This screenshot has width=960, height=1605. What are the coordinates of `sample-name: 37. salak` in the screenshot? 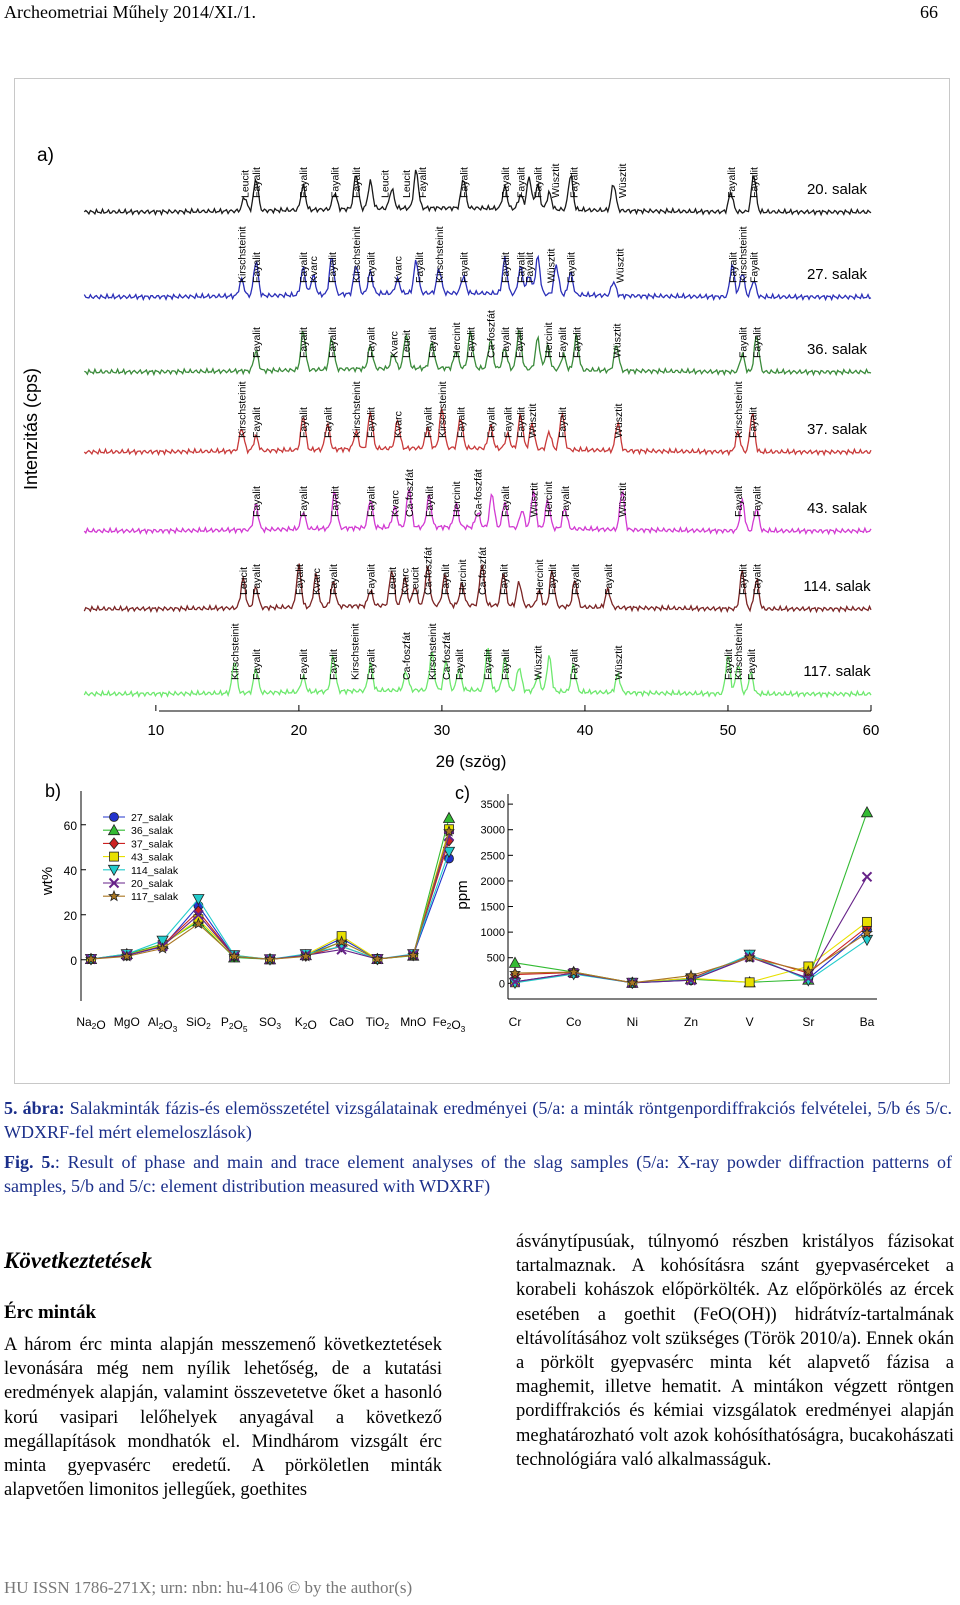 It's located at (837, 429).